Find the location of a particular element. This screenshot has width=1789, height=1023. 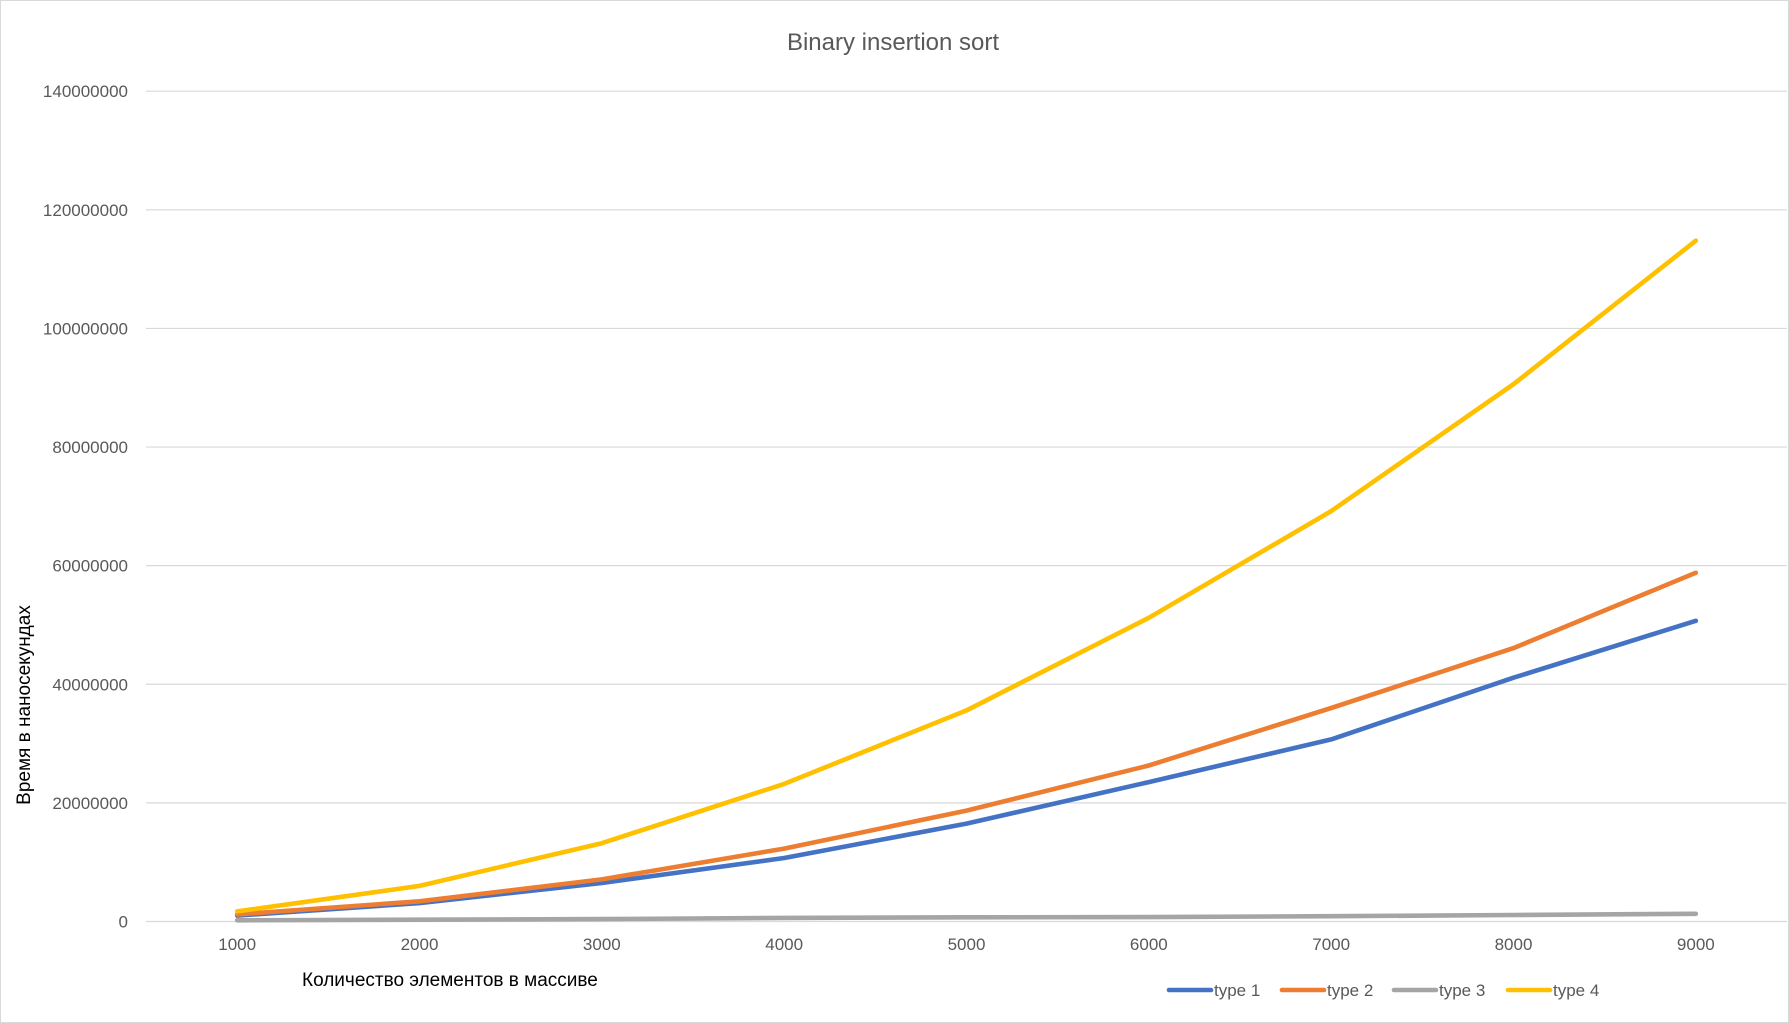

x-axis-title: Количество элементов в массиве is located at coordinates (450, 980).